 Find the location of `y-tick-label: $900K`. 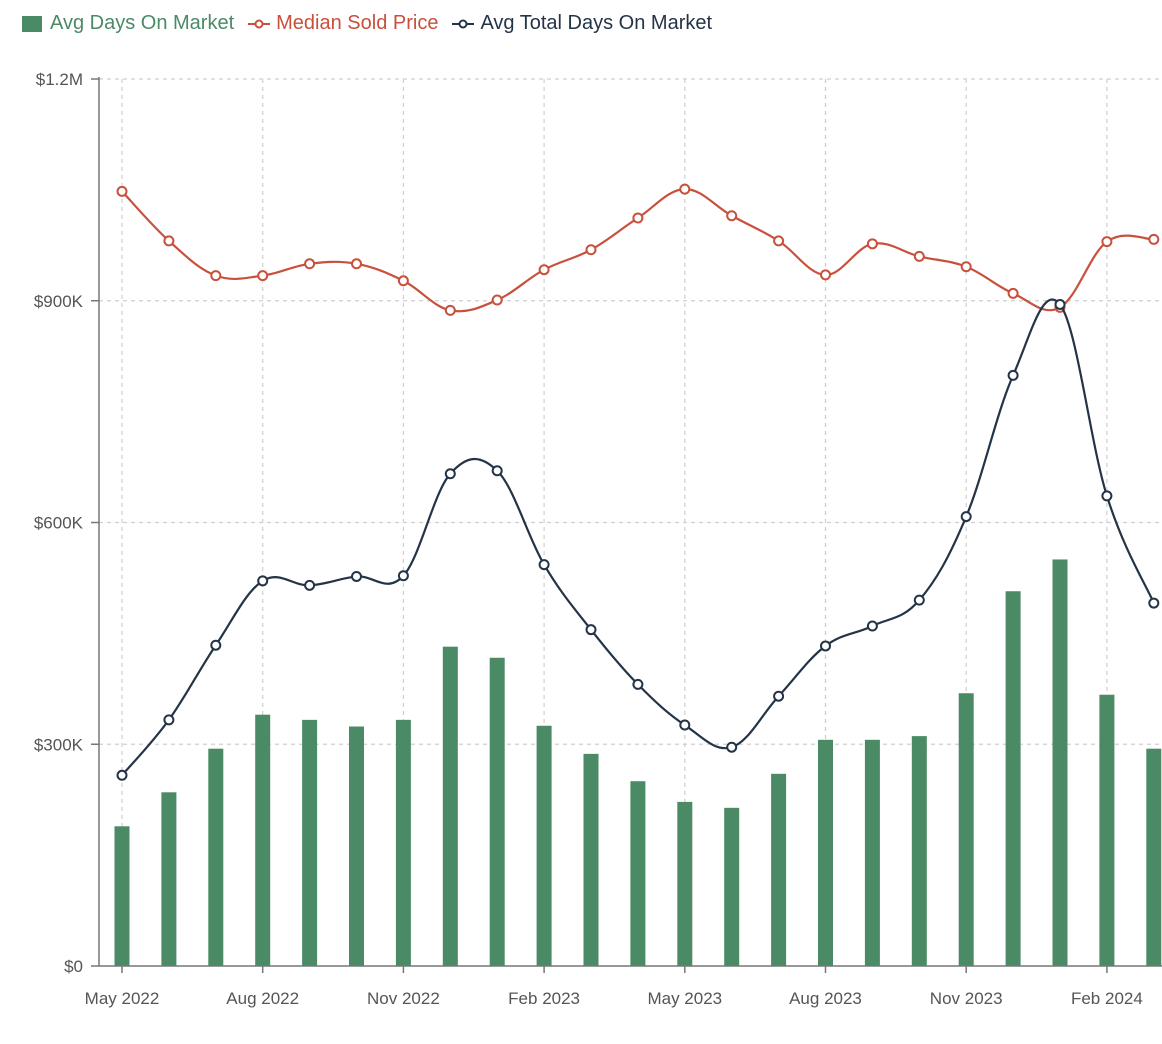

y-tick-label: $900K is located at coordinates (59, 301).